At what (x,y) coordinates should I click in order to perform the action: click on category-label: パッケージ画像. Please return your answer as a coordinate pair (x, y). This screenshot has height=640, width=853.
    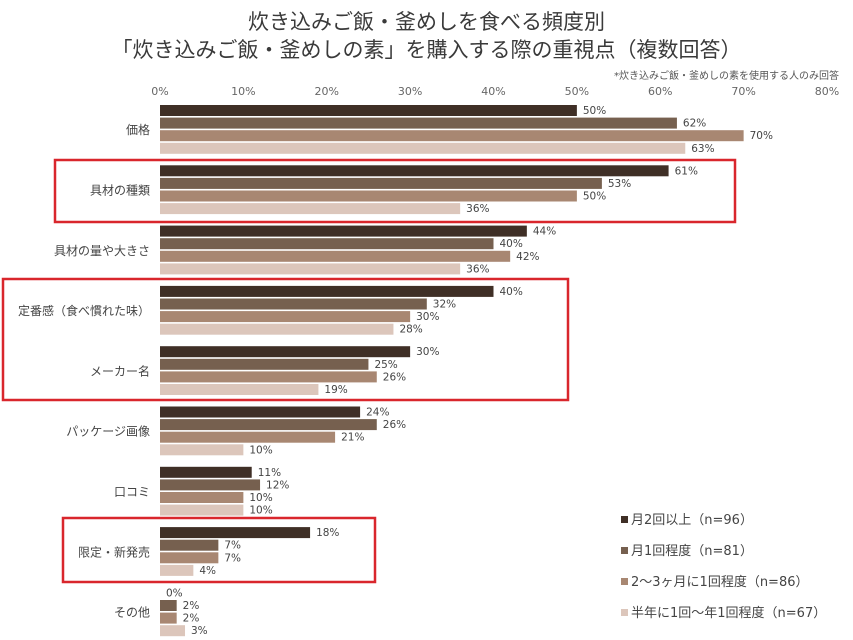
    Looking at the image, I should click on (108, 432).